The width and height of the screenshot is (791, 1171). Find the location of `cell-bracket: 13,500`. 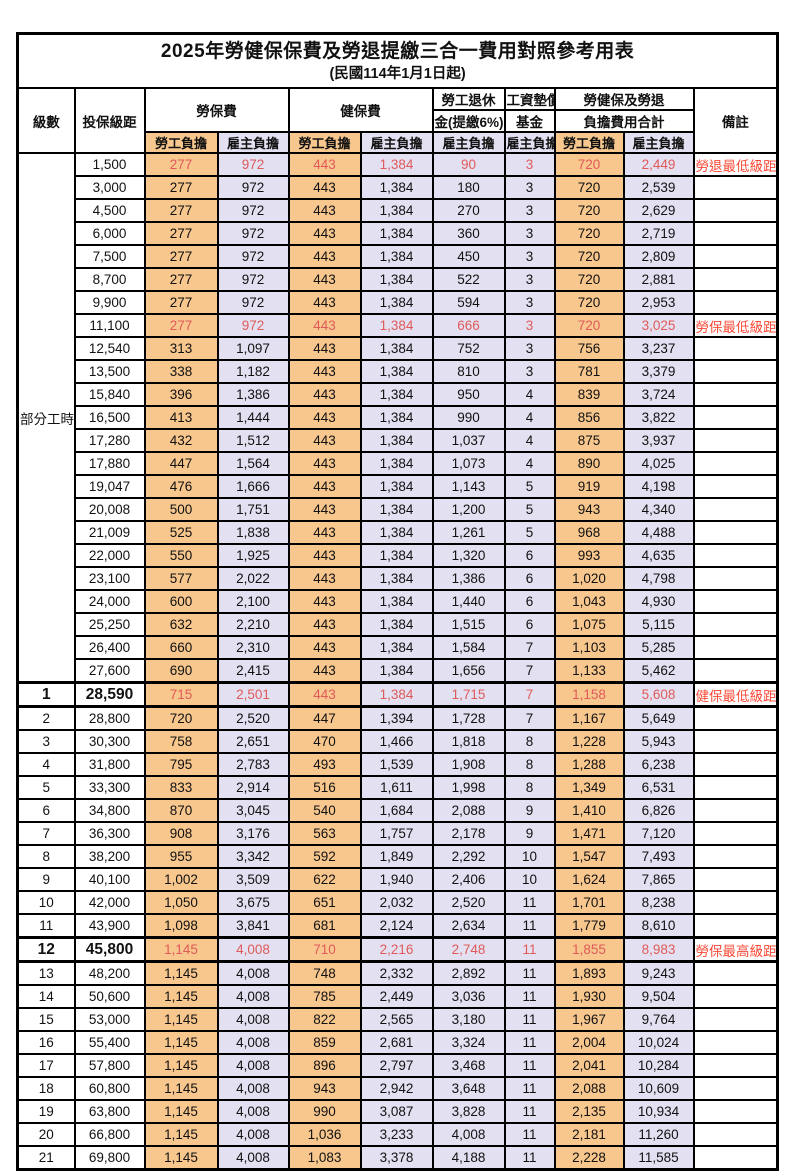

cell-bracket: 13,500 is located at coordinates (109, 371).